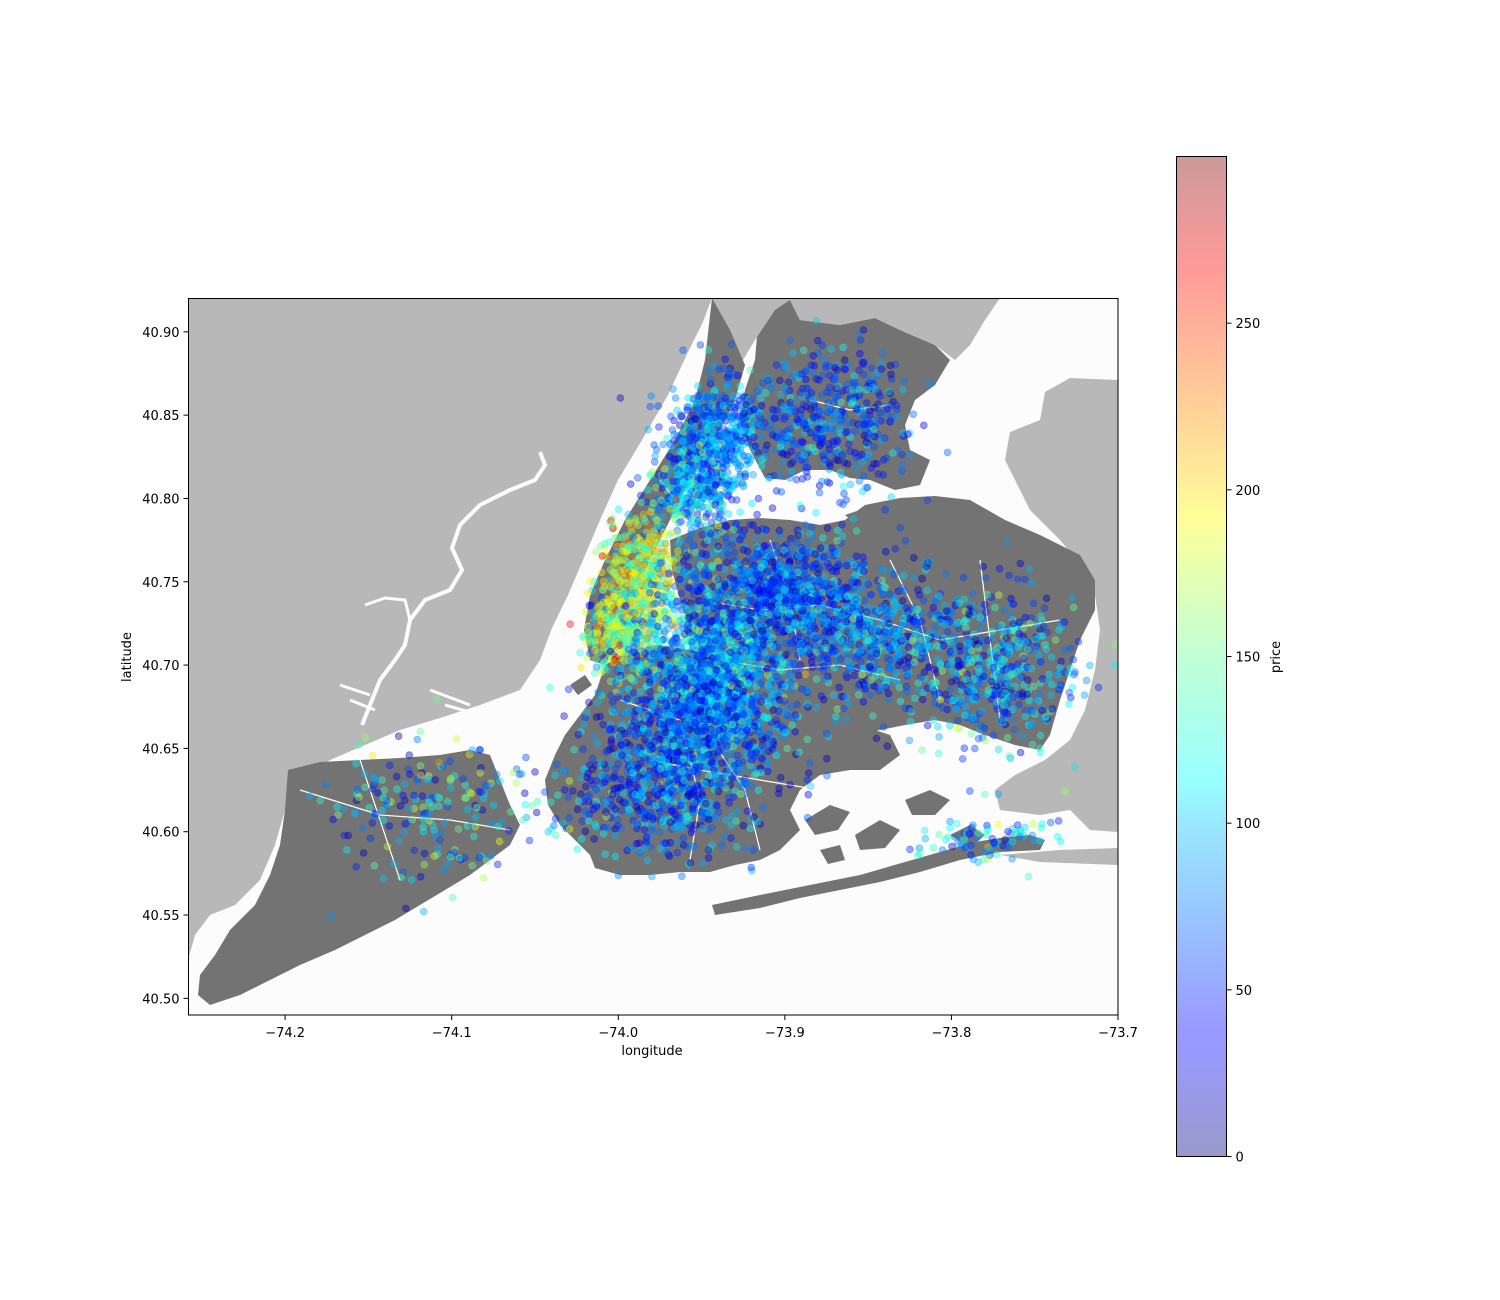 The width and height of the screenshot is (1500, 1300). Describe the element at coordinates (895, 827) in the screenshot. I see `map-jamaica-bay-islands` at that location.